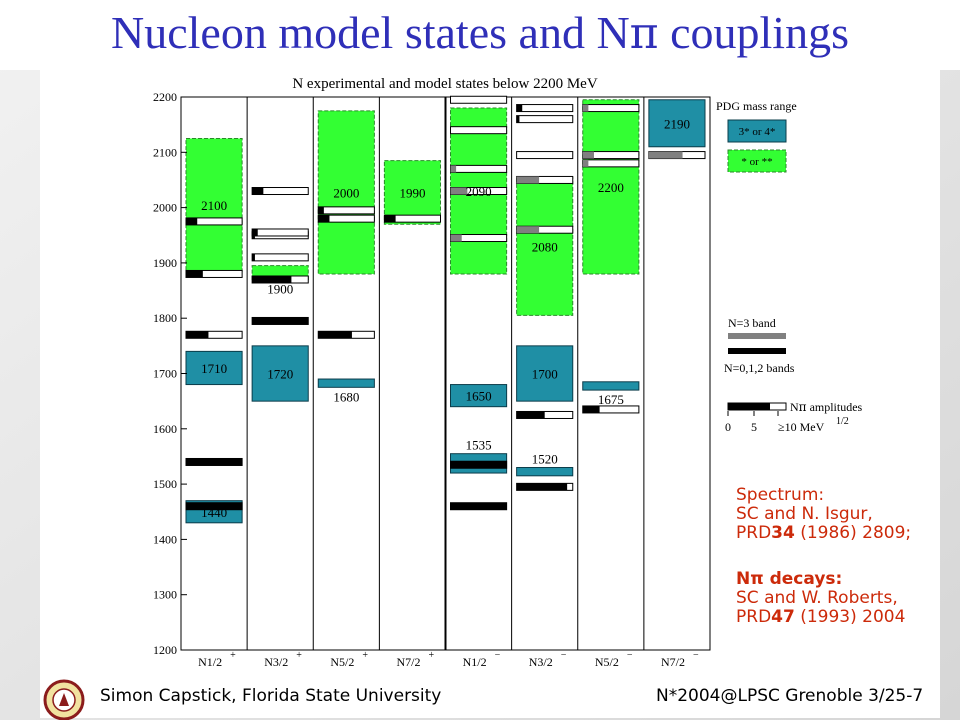 The height and width of the screenshot is (720, 960). I want to click on legend-pdg34-swatch, so click(757, 131).